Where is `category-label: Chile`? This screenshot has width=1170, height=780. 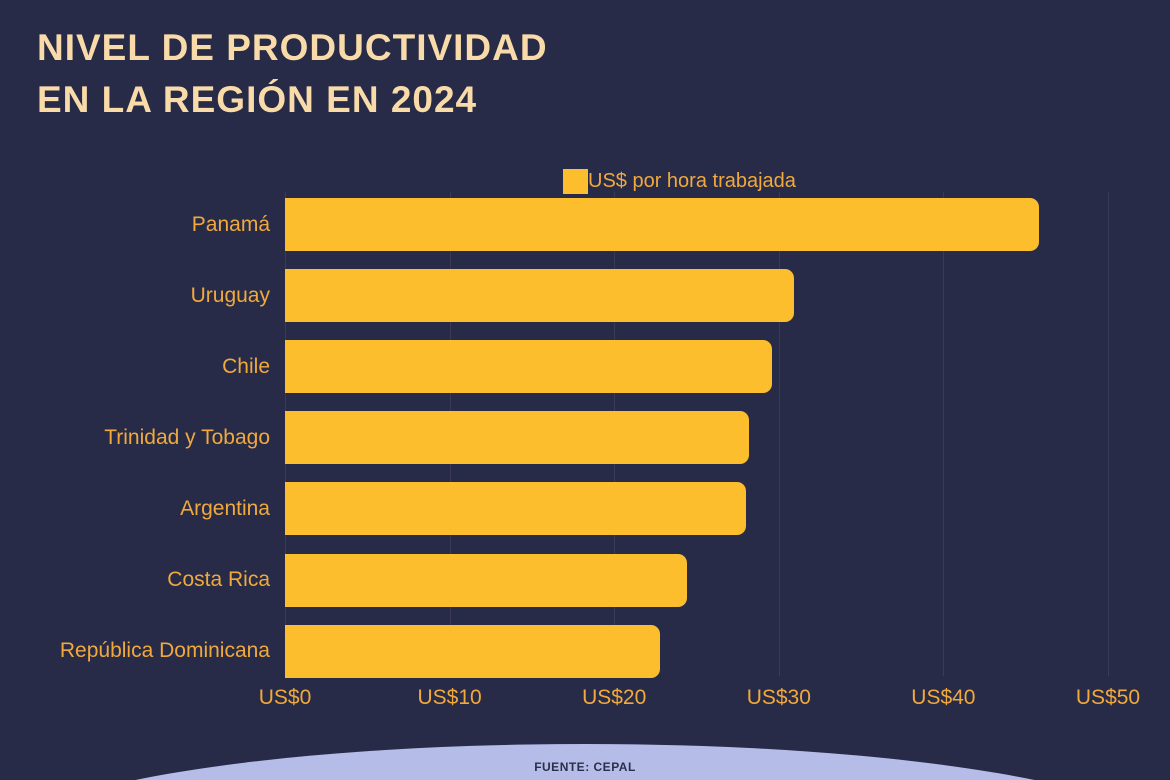
category-label: Chile is located at coordinates (246, 366).